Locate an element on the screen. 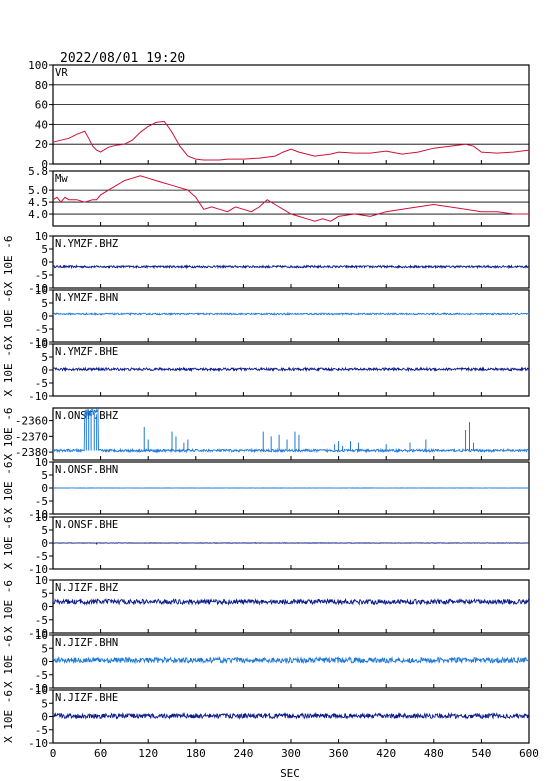 This screenshot has width=554, height=781. x-tick-label: 240 is located at coordinates (243, 753).